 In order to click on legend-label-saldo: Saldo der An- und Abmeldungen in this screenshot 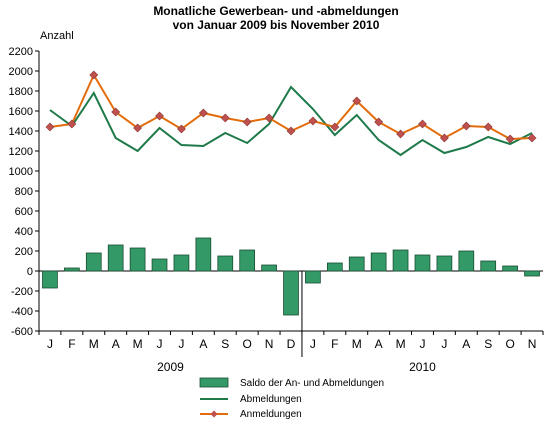, I will do `click(312, 383)`.